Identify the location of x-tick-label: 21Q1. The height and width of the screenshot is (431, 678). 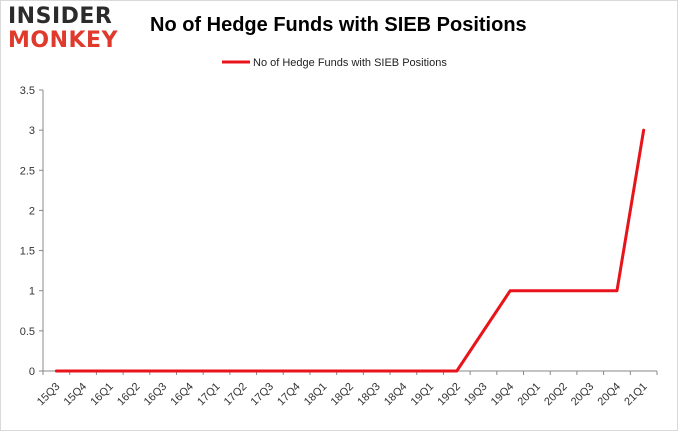
(636, 395).